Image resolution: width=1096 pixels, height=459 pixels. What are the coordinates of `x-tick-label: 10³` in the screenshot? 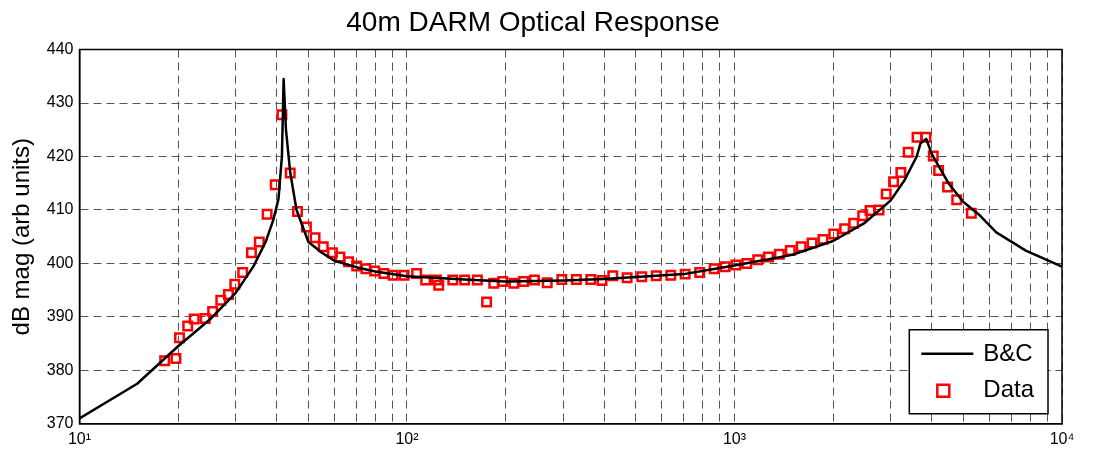 It's located at (734, 438).